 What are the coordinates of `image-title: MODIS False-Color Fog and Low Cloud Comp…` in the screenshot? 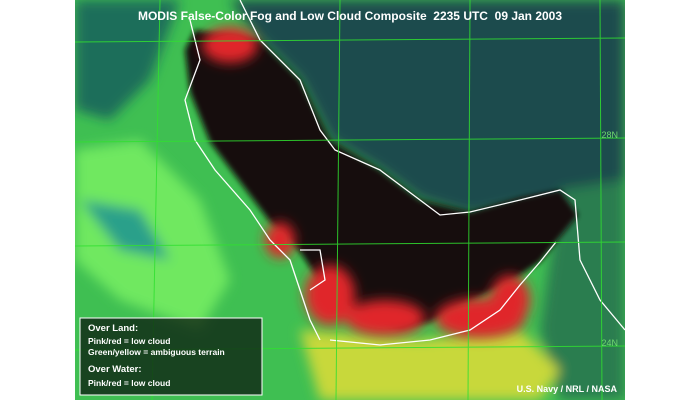 It's located at (350, 16).